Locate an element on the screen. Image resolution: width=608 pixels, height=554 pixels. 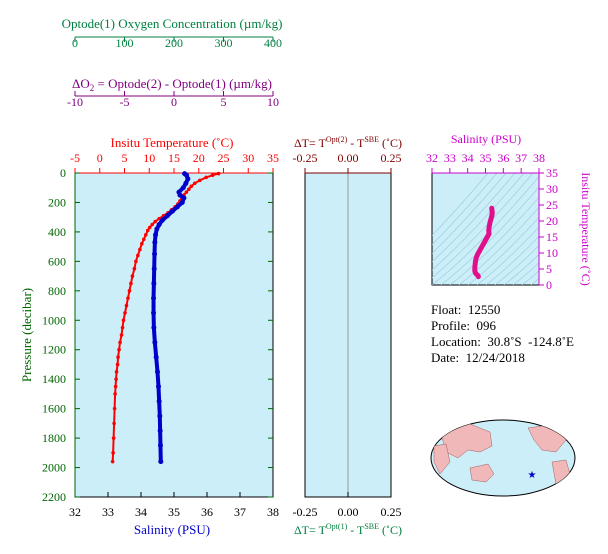
dt-top-axis-tick-label: -0.25 is located at coordinates (305, 158).